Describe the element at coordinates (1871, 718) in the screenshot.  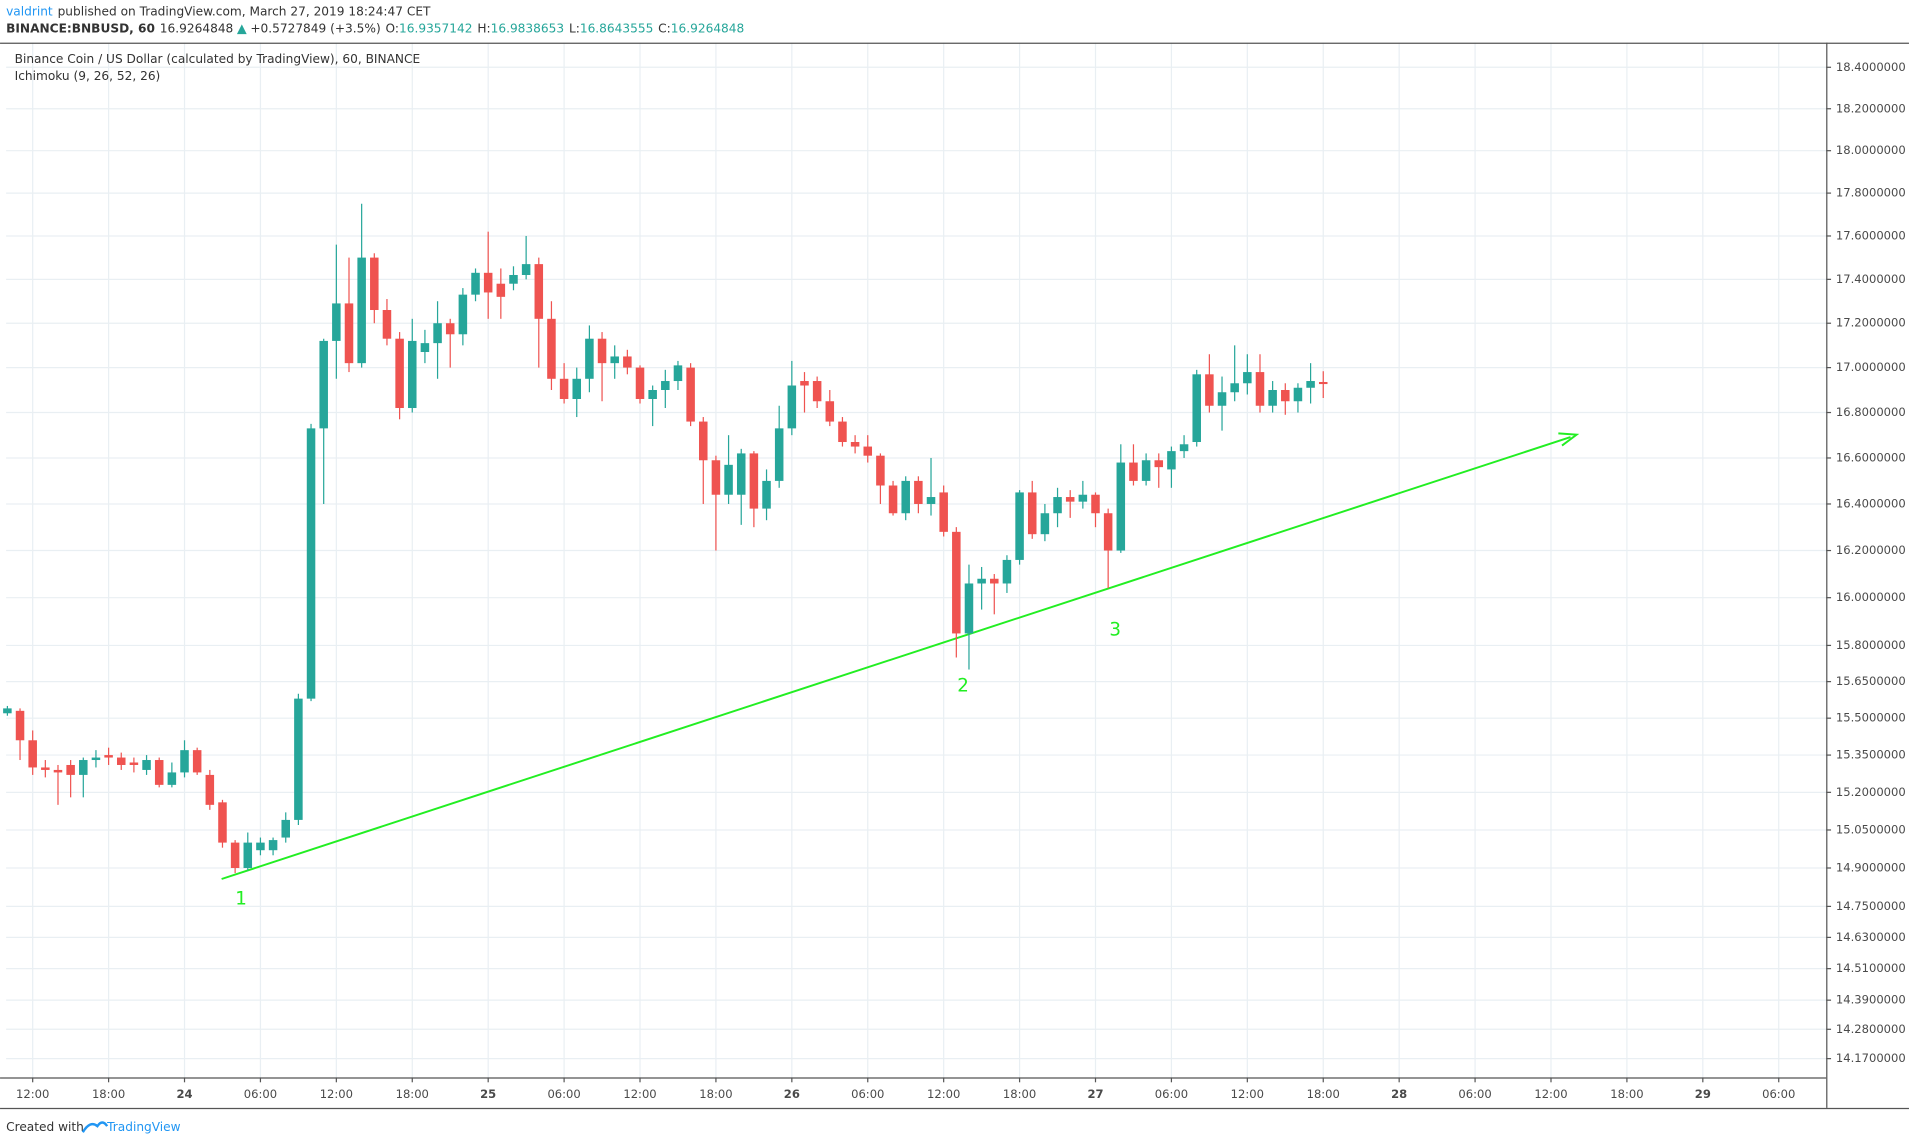
I see `y-tick-label: 15.5000000` at that location.